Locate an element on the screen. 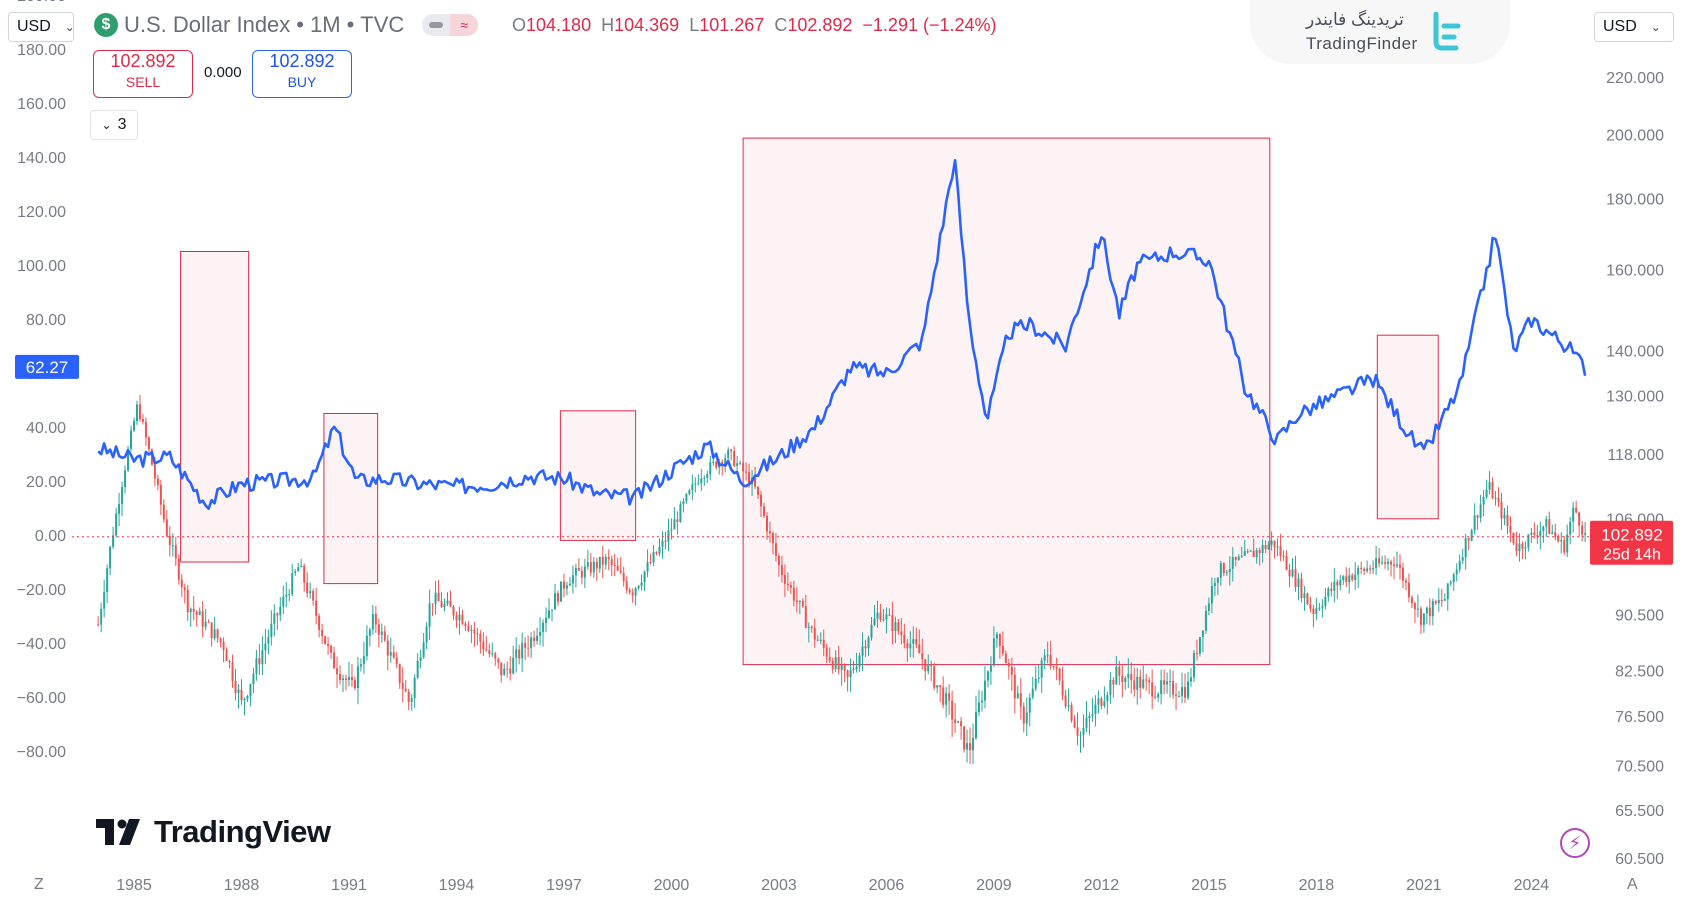 The height and width of the screenshot is (900, 1683). lightning-icon: ⚡ is located at coordinates (1575, 843).